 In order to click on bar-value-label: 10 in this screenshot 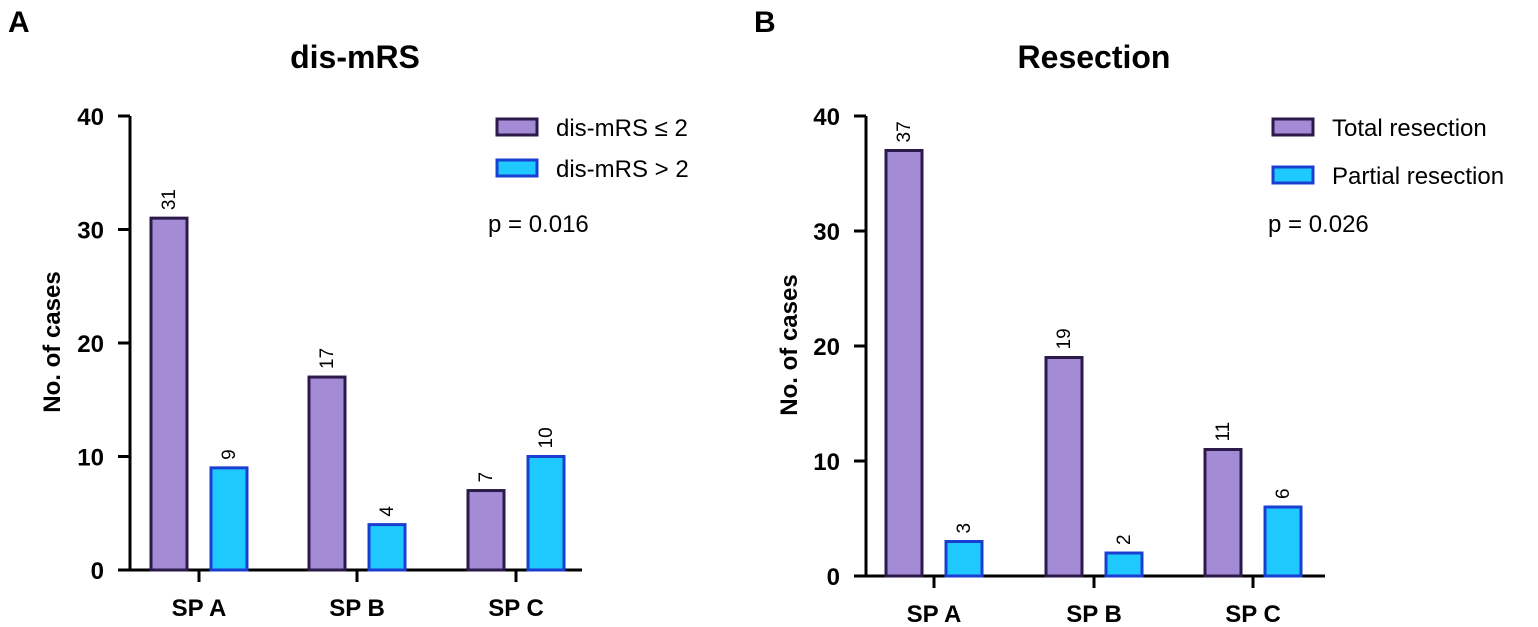, I will do `click(546, 437)`.